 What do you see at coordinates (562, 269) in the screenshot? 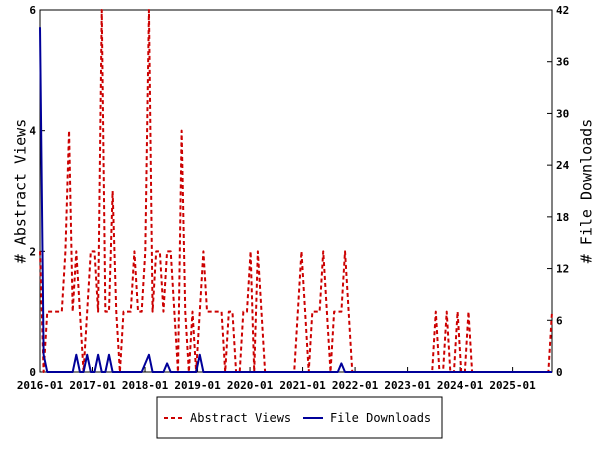
I see `right-tick-label: 12` at bounding box center [562, 269].